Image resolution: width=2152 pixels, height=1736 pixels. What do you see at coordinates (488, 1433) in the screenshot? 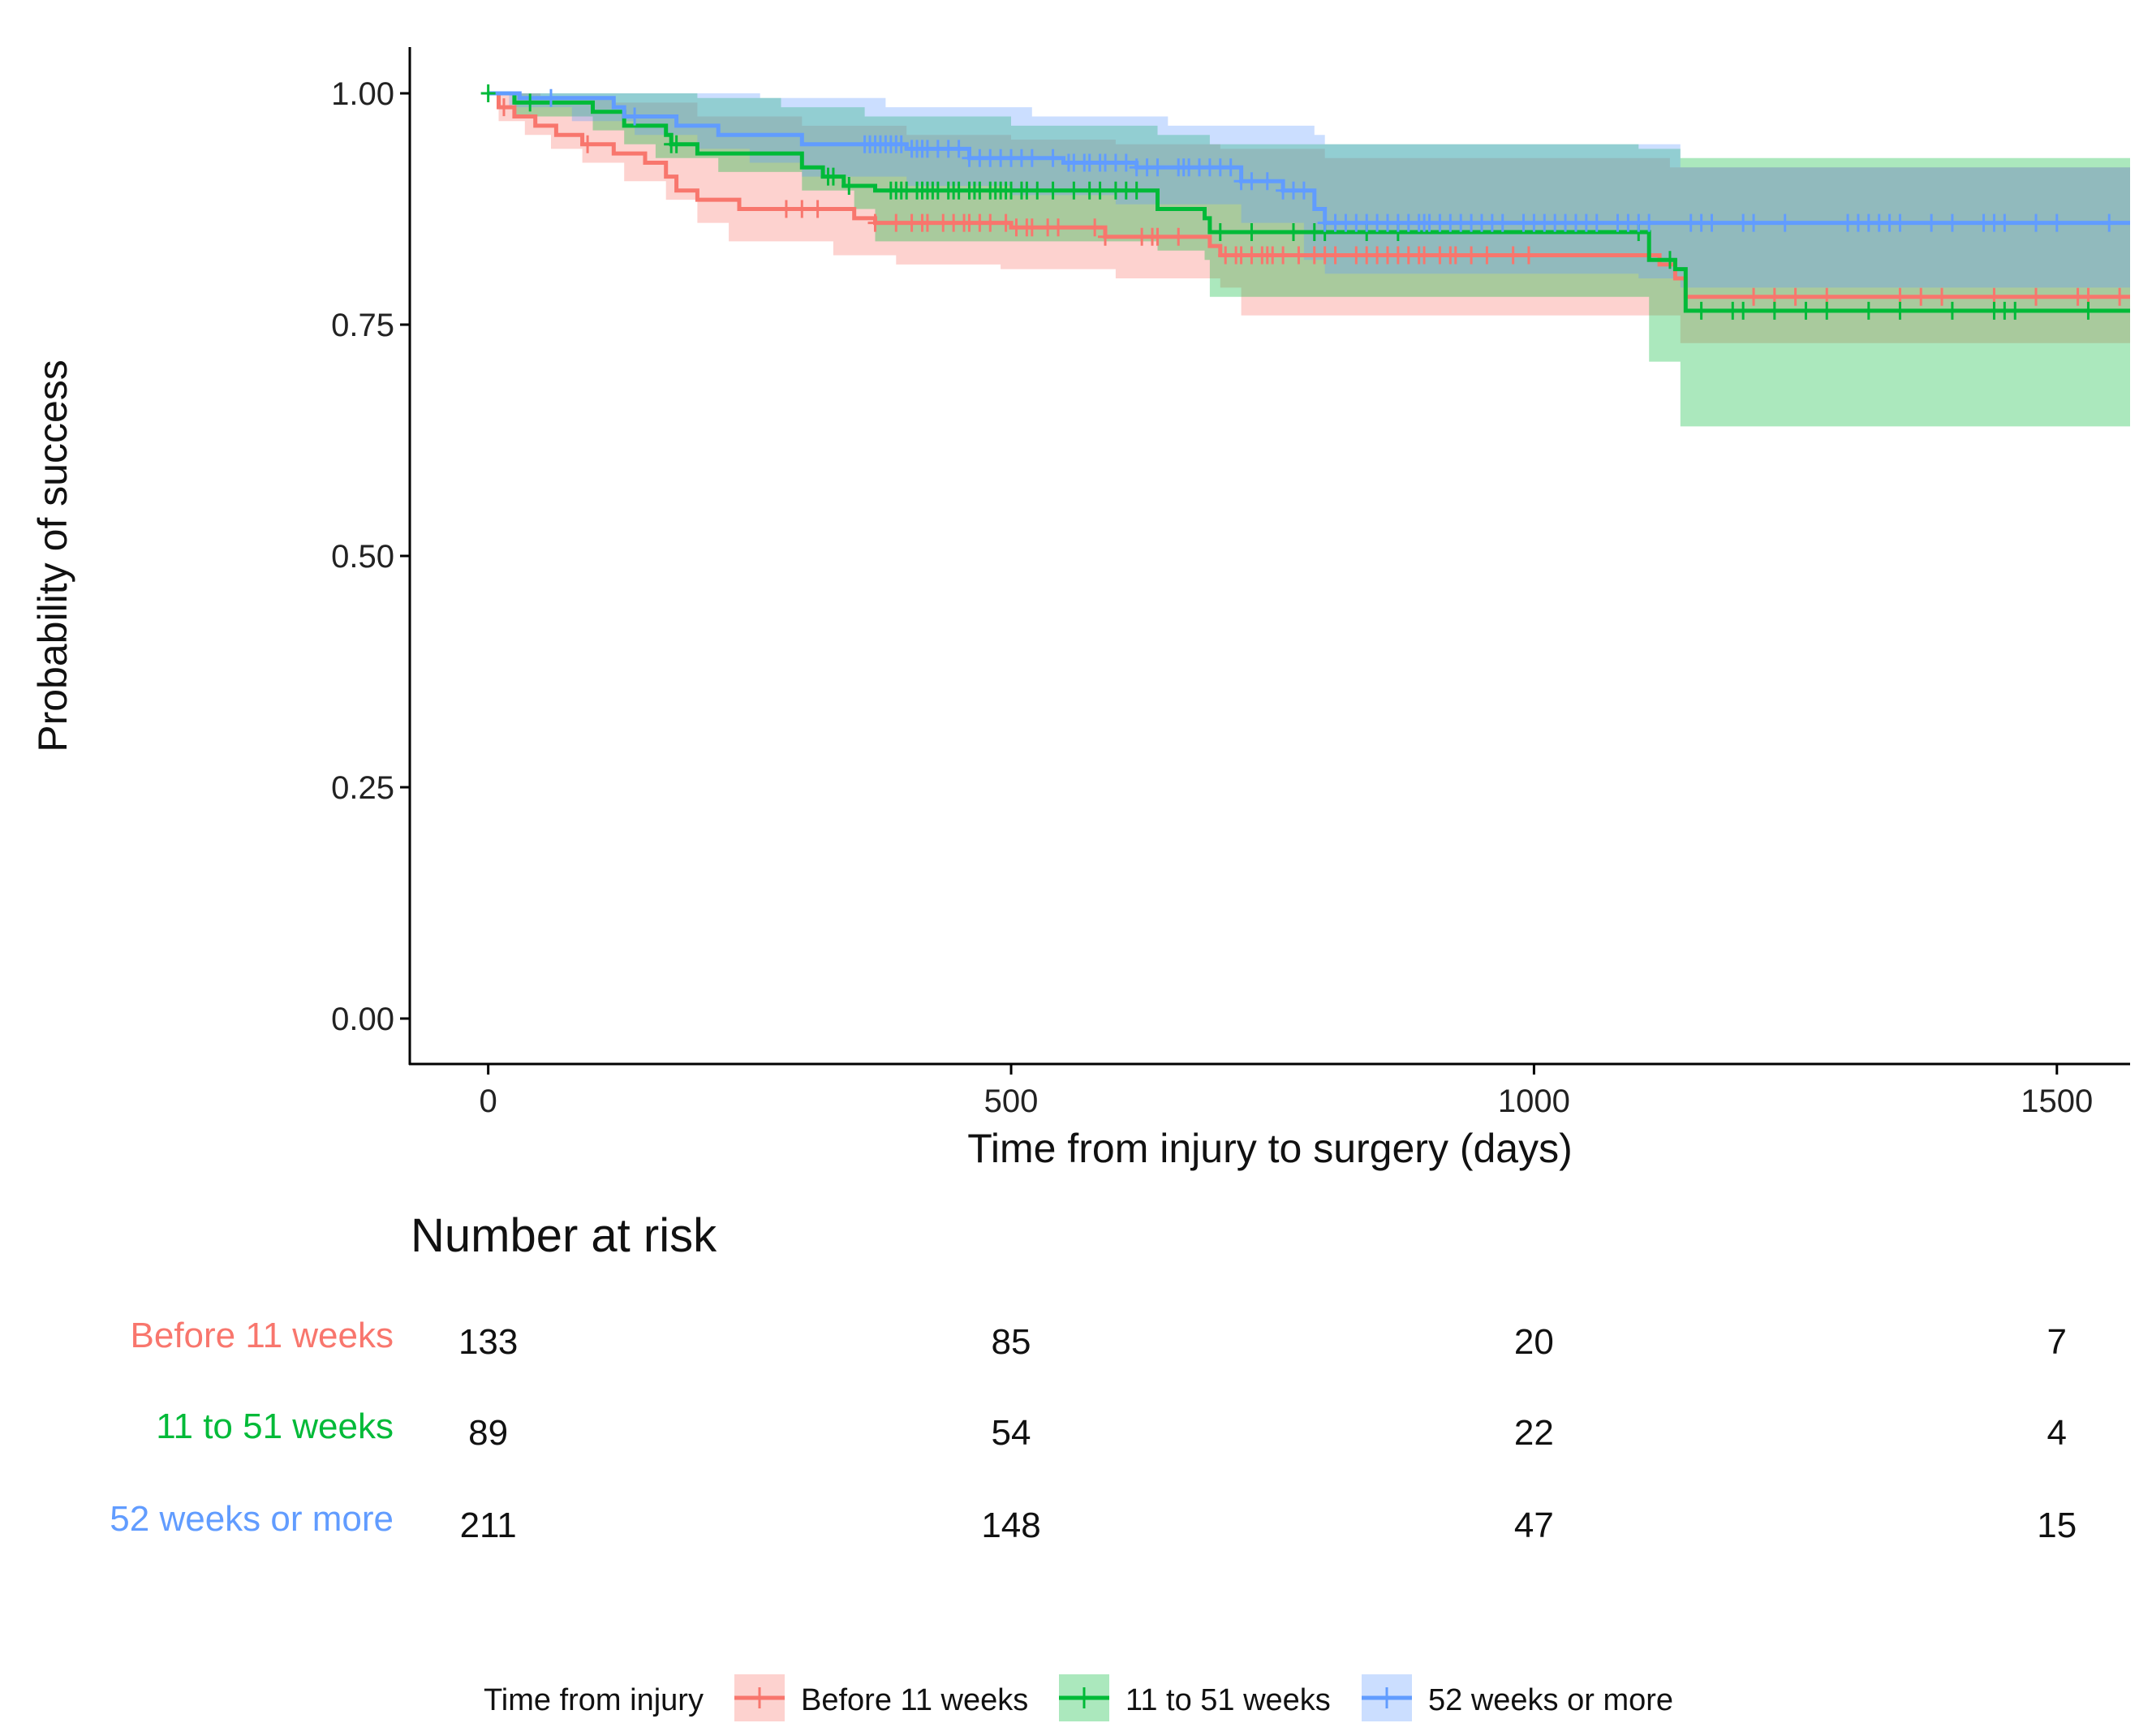
I see `risk-count: 89` at bounding box center [488, 1433].